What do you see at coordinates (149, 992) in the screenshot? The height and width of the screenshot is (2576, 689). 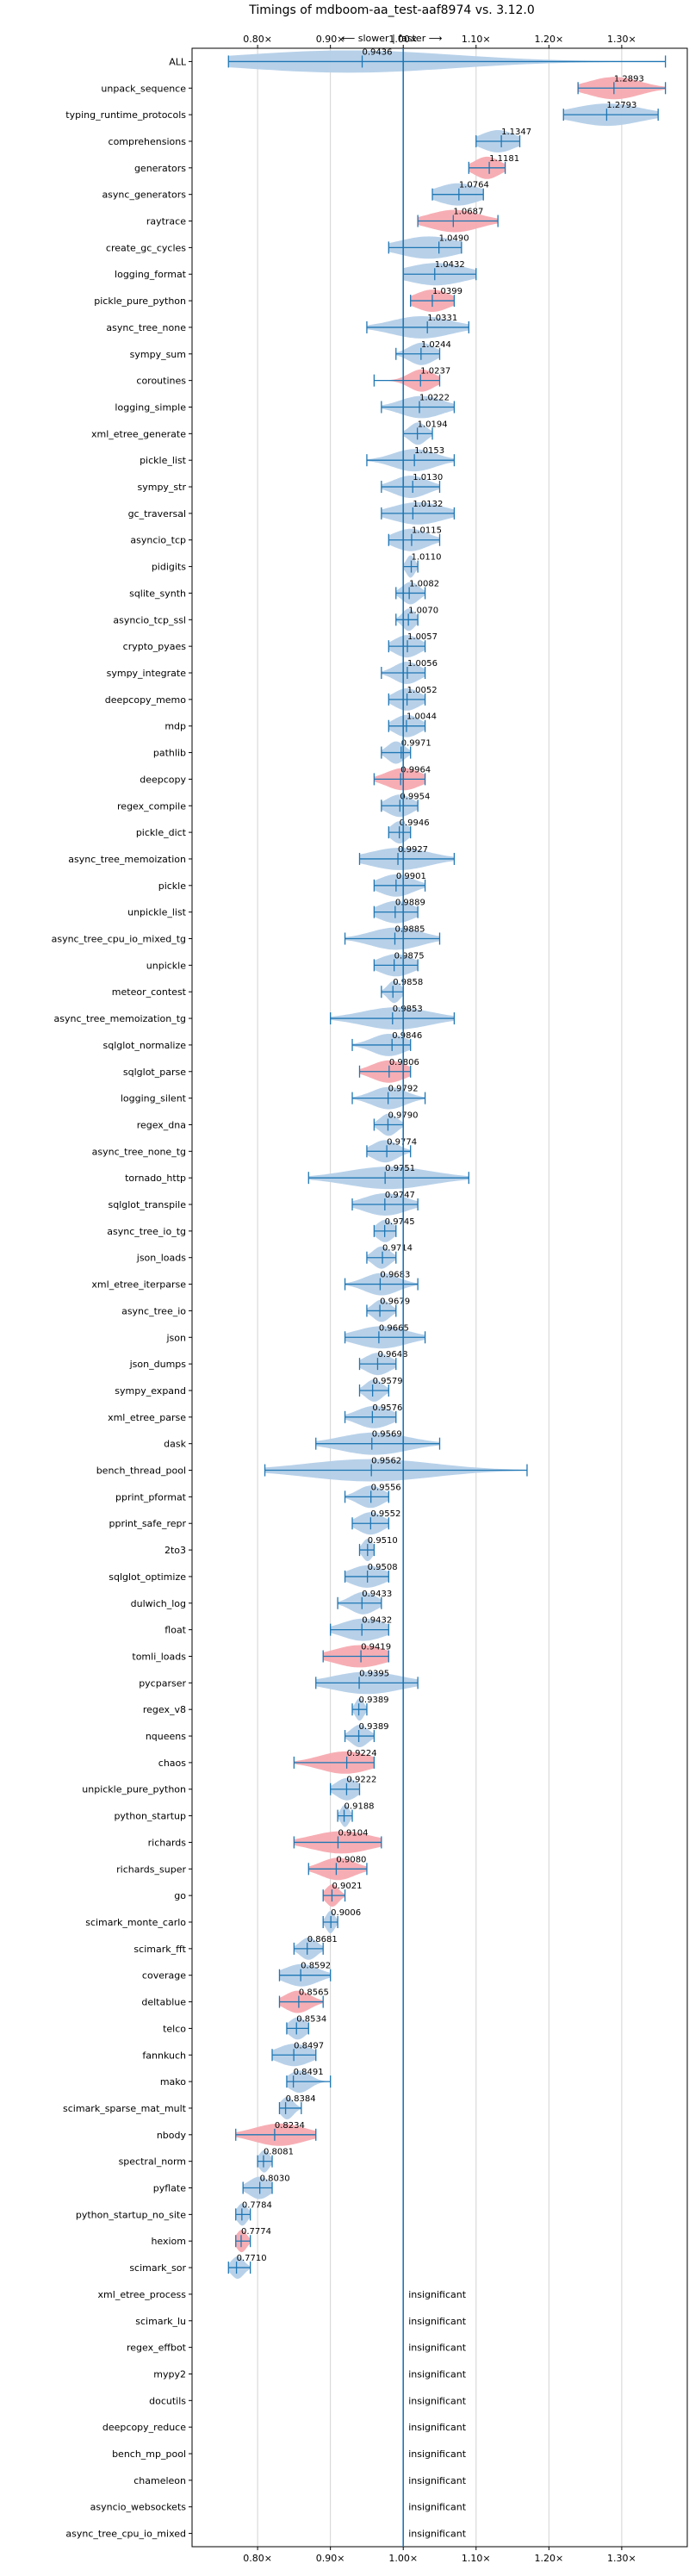 I see `category-label: meteor_contest` at bounding box center [149, 992].